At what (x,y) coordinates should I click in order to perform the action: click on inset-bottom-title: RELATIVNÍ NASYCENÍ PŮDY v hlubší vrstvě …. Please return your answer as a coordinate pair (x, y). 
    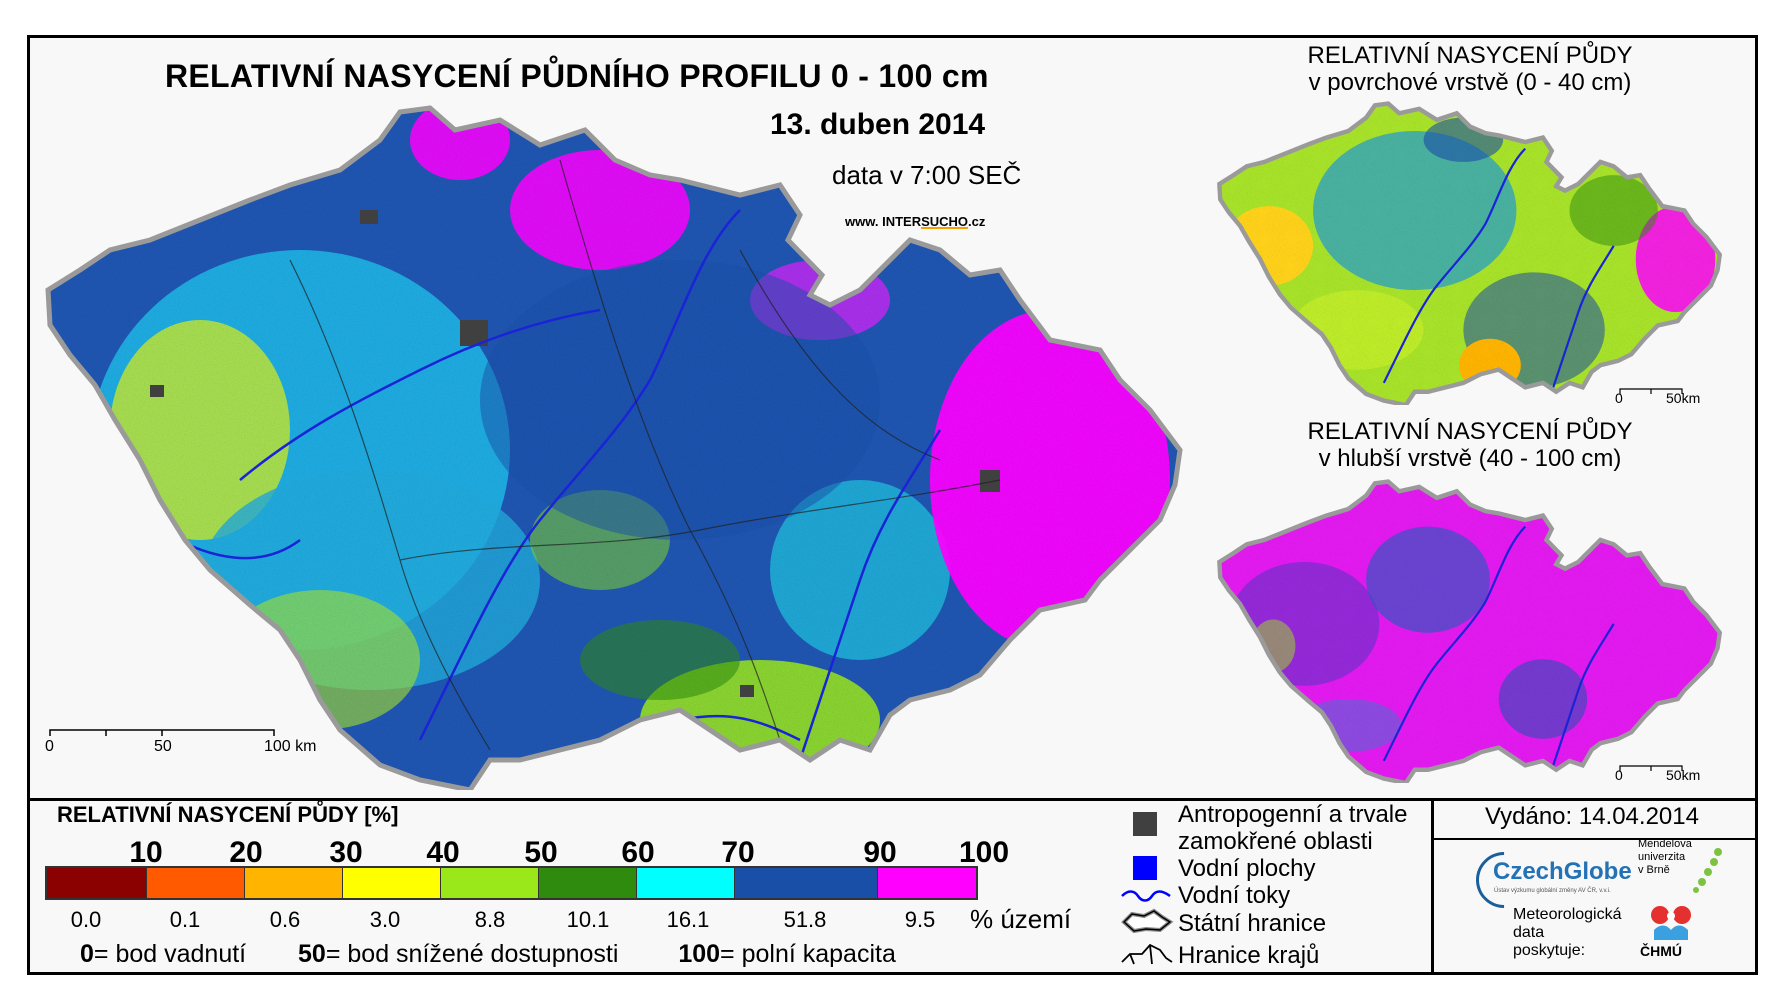
    Looking at the image, I should click on (1470, 445).